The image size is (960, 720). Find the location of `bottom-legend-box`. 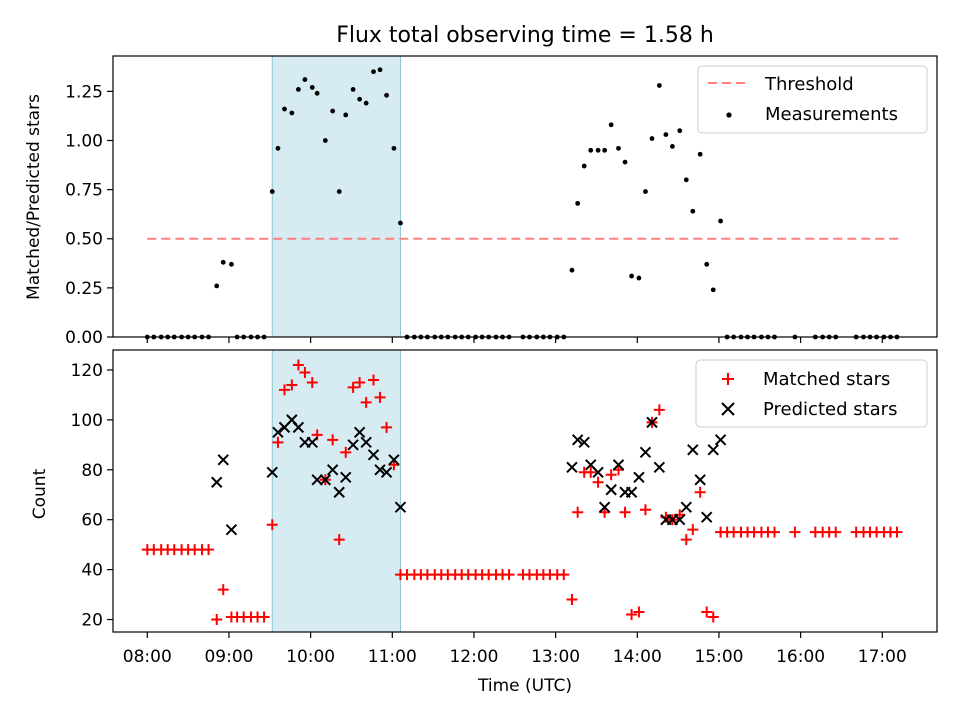

bottom-legend-box is located at coordinates (811, 393).